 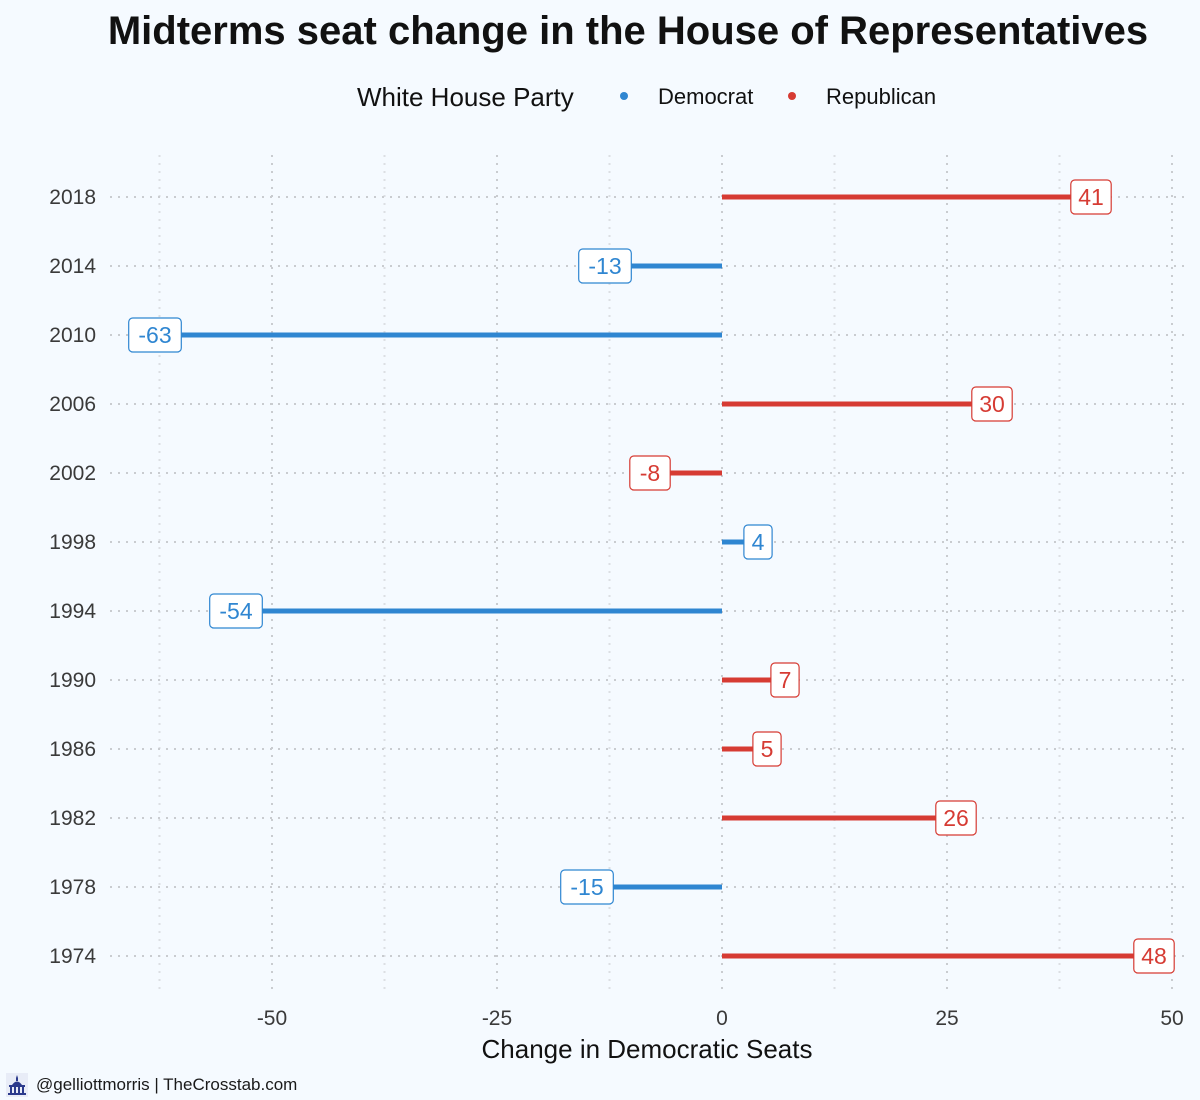 I want to click on legend: White House Party Democrat Republican, so click(x=646, y=97).